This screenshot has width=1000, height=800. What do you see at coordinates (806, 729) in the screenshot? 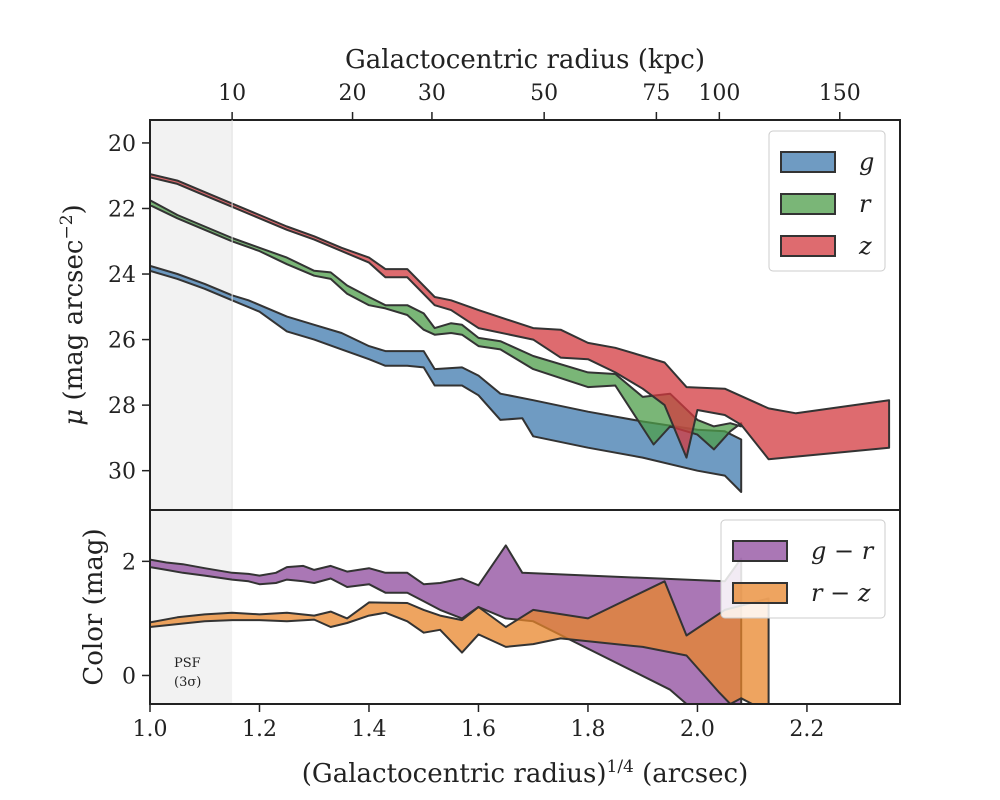
I see `bottom-x-tick-label: 2.2` at bounding box center [806, 729].